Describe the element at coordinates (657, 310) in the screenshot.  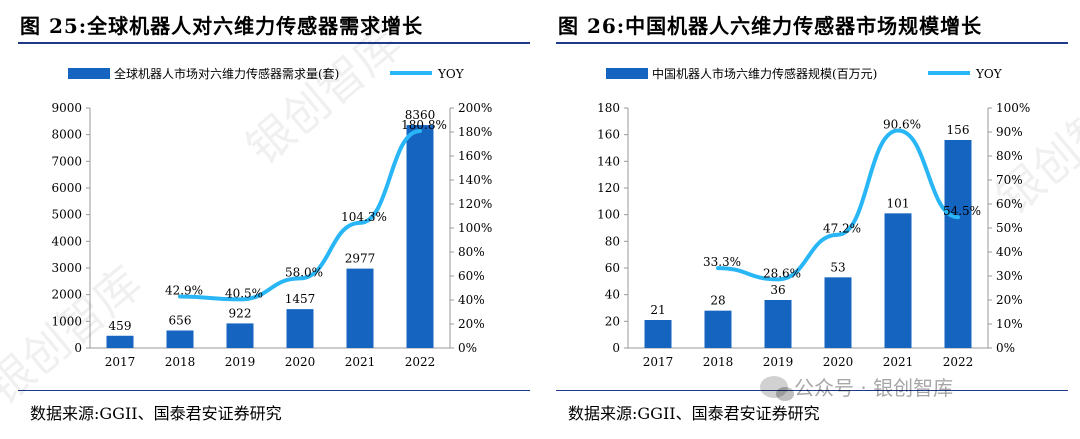
I see `bar-value-label: 21` at that location.